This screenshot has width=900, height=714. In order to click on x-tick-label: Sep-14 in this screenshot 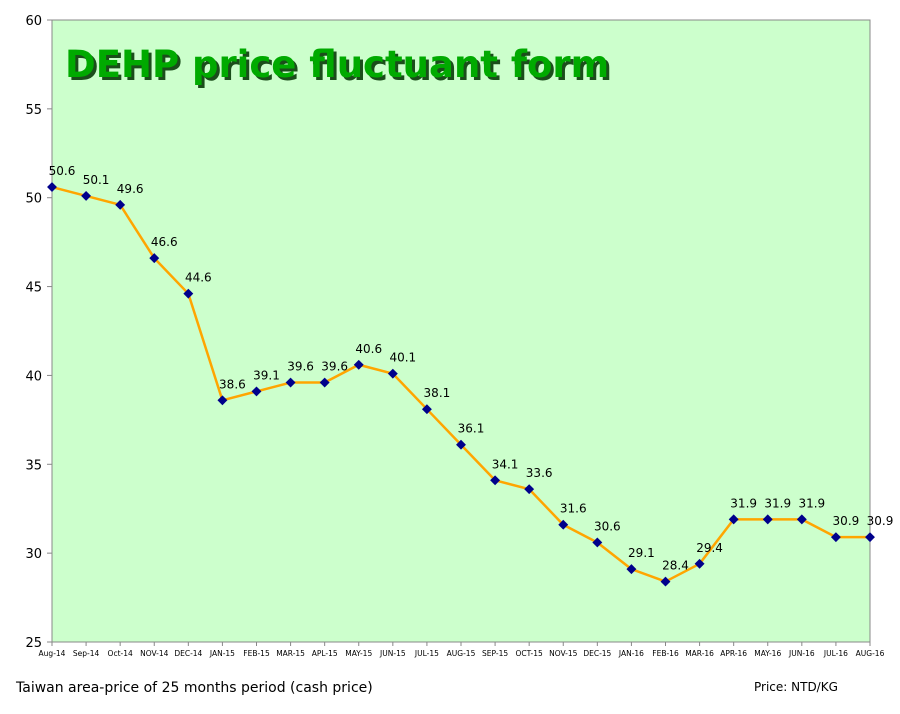, I will do `click(86, 653)`.